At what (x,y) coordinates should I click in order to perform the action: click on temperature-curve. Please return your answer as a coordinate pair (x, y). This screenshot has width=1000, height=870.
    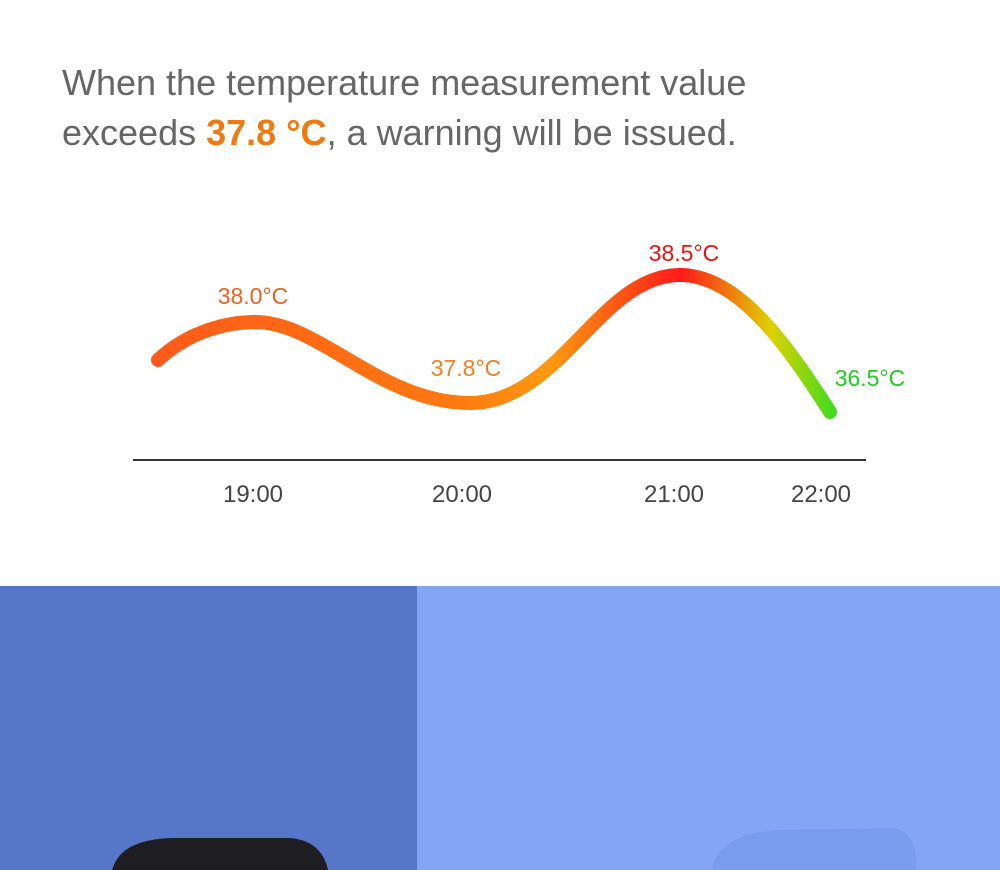
    Looking at the image, I should click on (494, 343).